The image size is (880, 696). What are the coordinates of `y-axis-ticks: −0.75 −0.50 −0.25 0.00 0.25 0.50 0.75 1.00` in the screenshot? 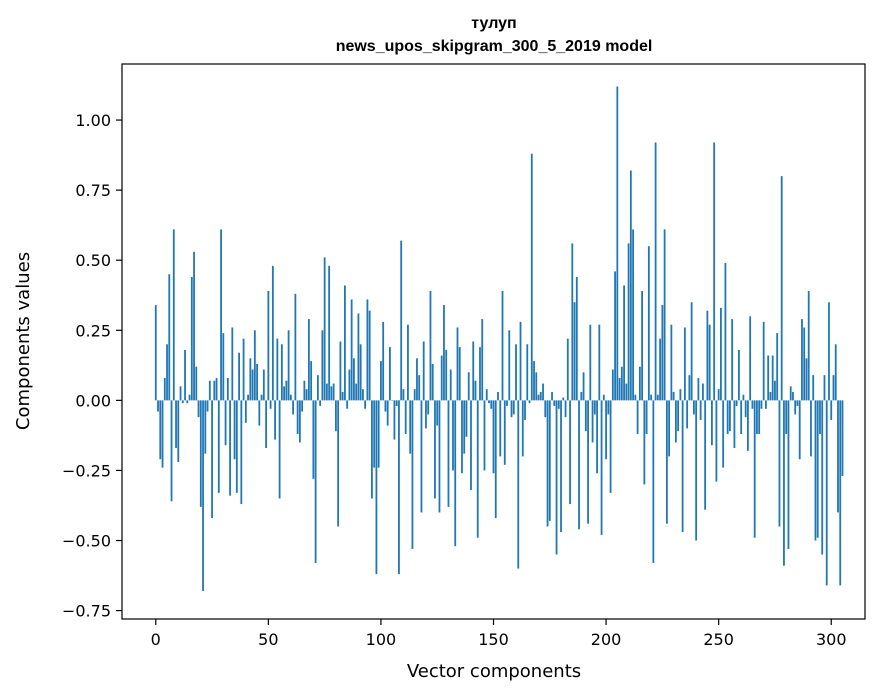 It's located at (92, 366).